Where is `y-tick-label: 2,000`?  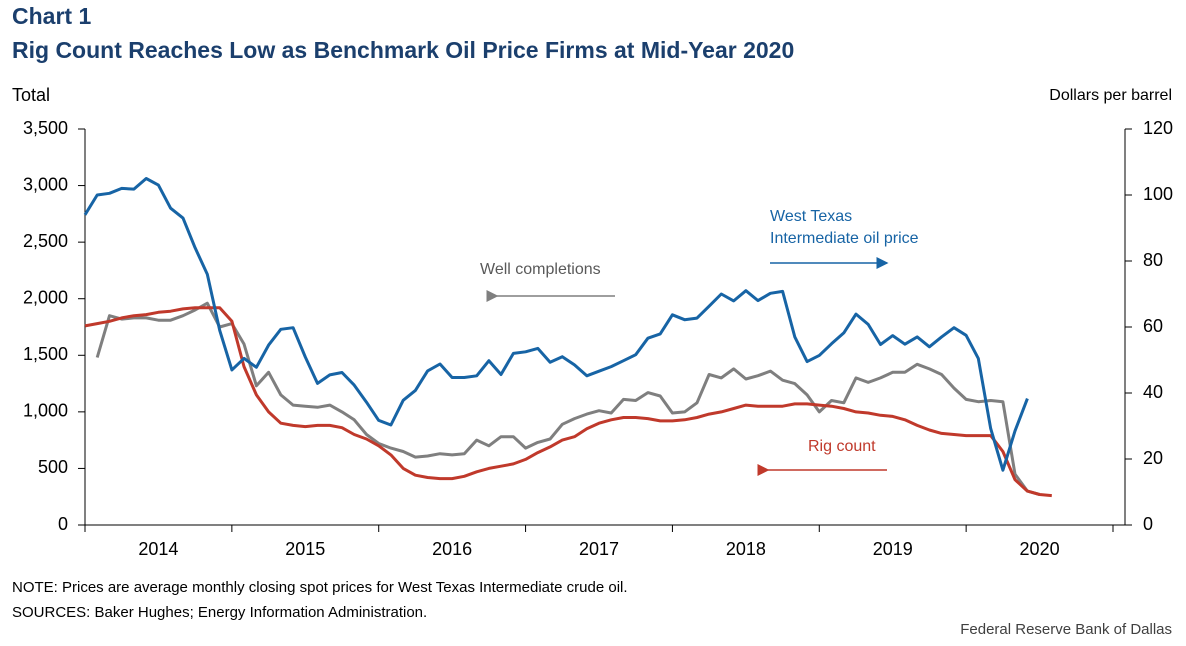 y-tick-label: 2,000 is located at coordinates (45, 297).